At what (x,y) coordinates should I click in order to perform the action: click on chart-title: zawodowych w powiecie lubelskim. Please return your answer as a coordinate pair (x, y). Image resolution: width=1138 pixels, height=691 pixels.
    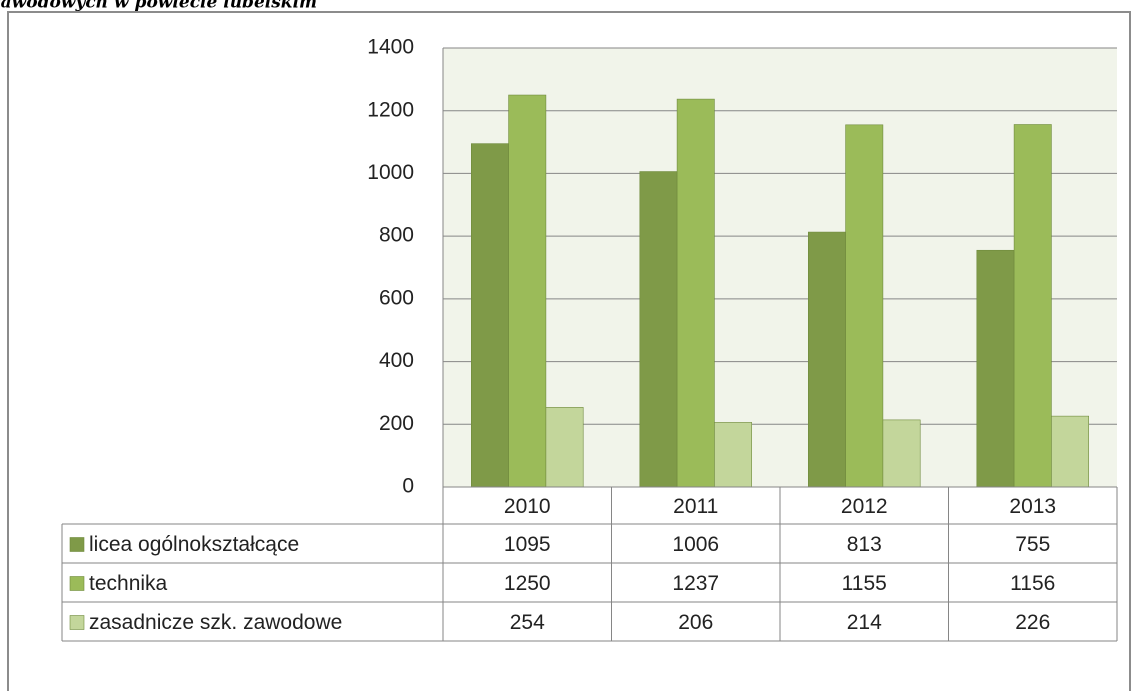
    Looking at the image, I should click on (158, 6).